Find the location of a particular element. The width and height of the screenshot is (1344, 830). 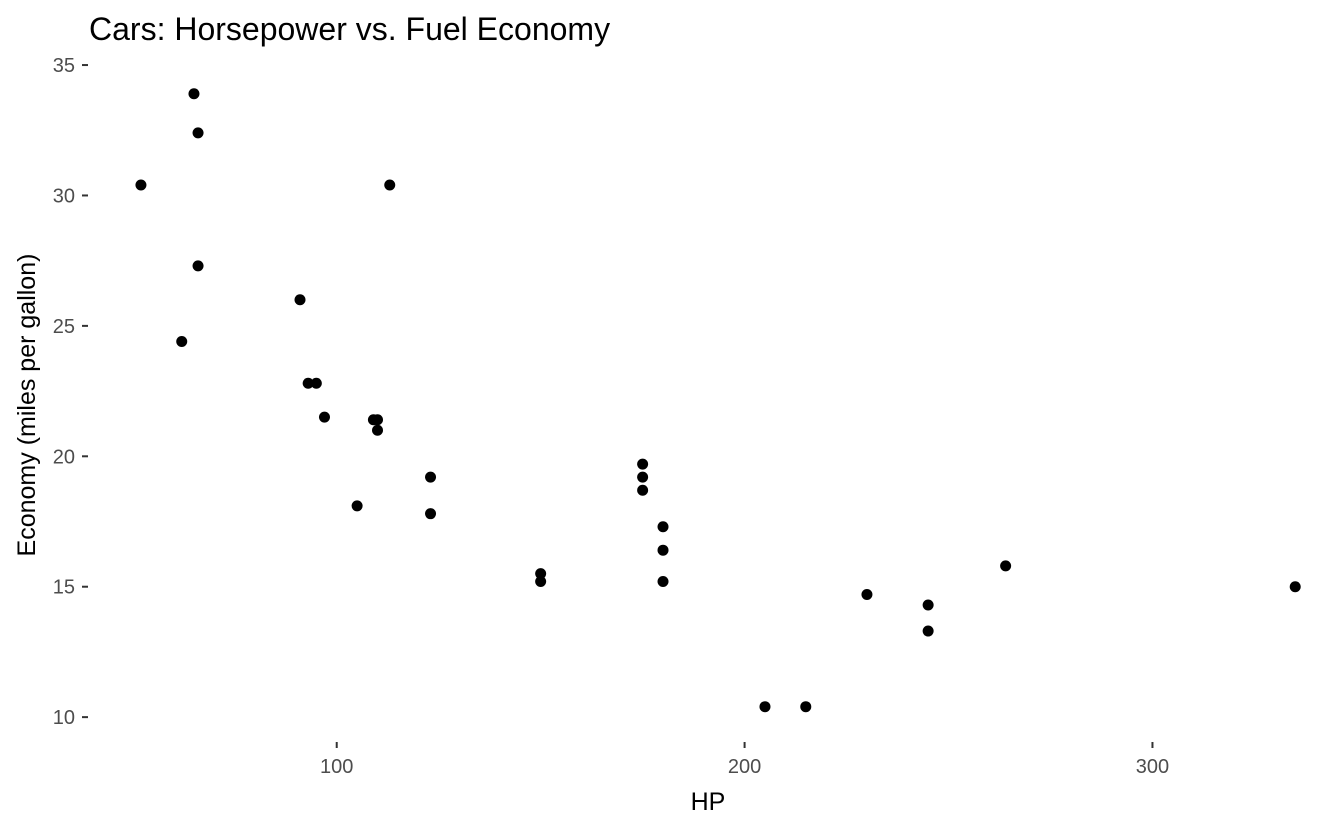

y-tick-label: 25 is located at coordinates (64, 327).